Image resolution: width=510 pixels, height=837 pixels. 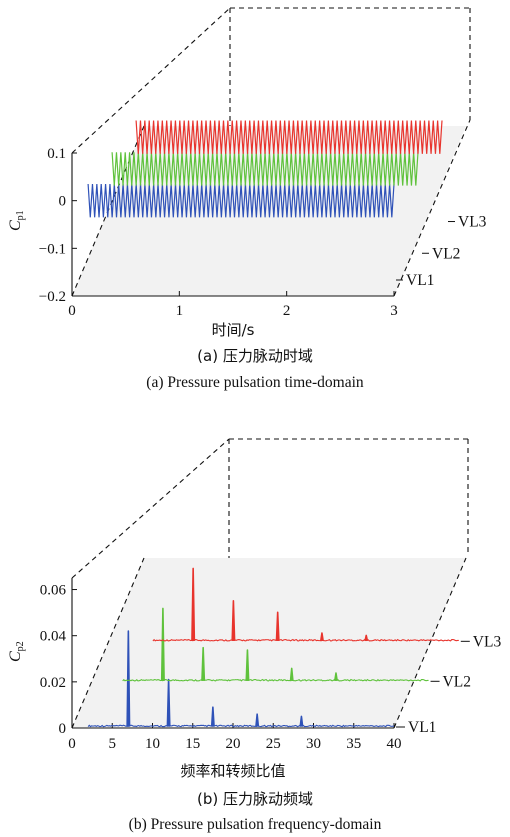 I want to click on panel-b-x-tick-label: 20, so click(x=233, y=744).